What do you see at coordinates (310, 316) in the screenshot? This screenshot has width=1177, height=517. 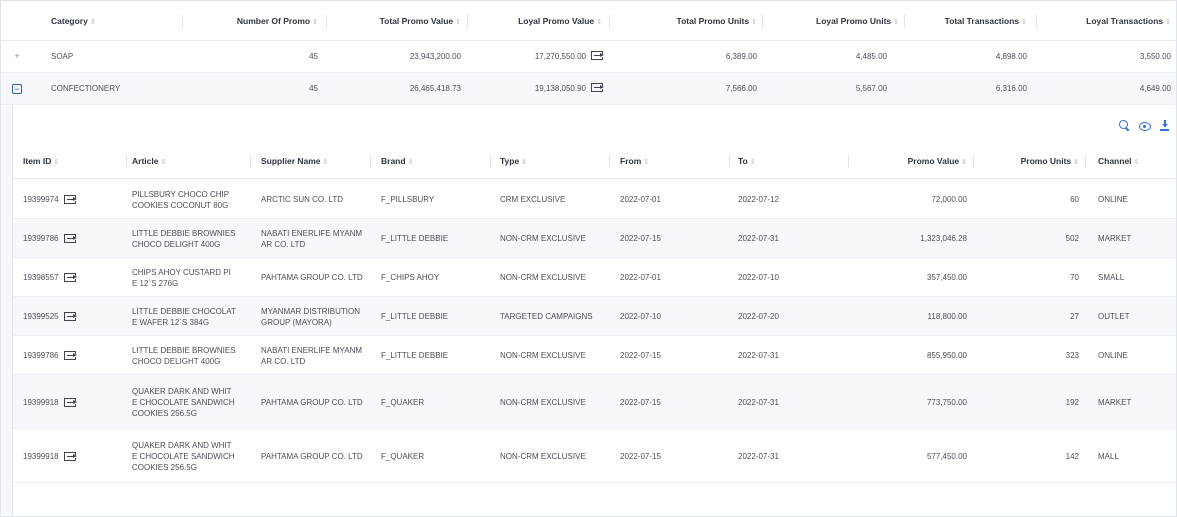 I see `supplier-name-cell: MYANMAR DISTRIBUTION GROUP (MAYORA)` at bounding box center [310, 316].